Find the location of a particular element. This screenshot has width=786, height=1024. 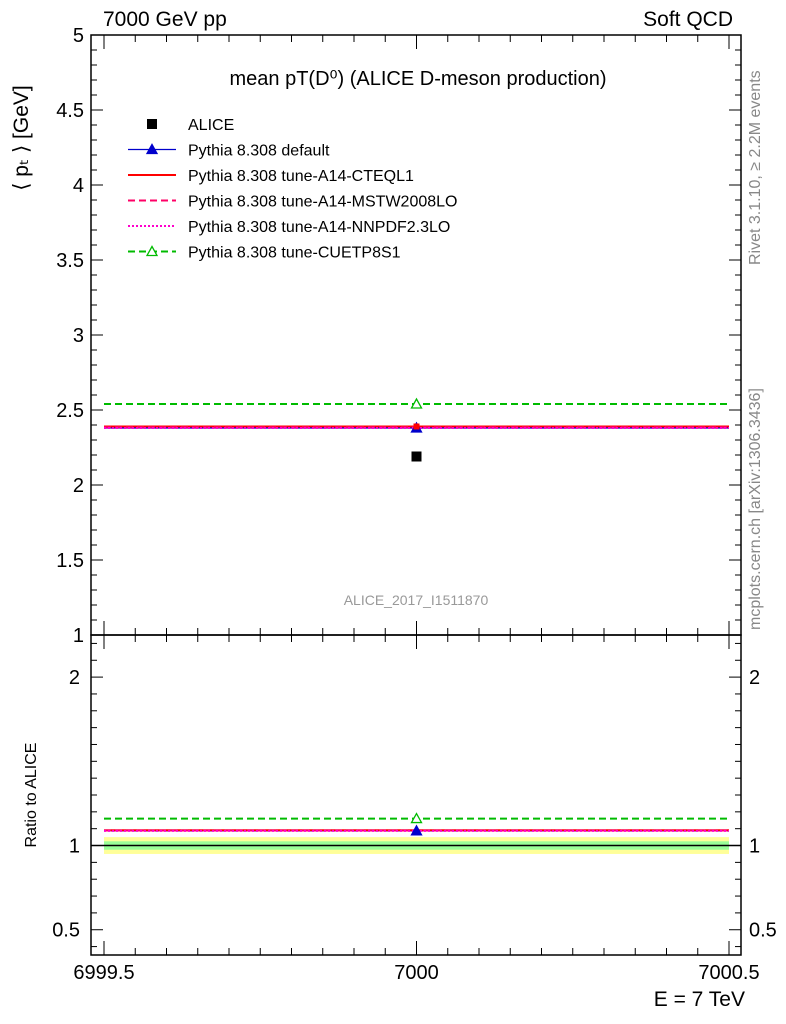

chart-title: mean pT(D⁰) (ALICE D-meson production) is located at coordinates (417, 79).